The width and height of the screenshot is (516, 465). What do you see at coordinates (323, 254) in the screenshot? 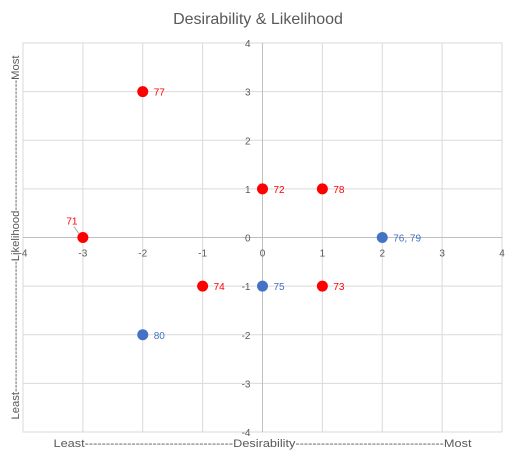
I see `x-tick-label: 1` at bounding box center [323, 254].